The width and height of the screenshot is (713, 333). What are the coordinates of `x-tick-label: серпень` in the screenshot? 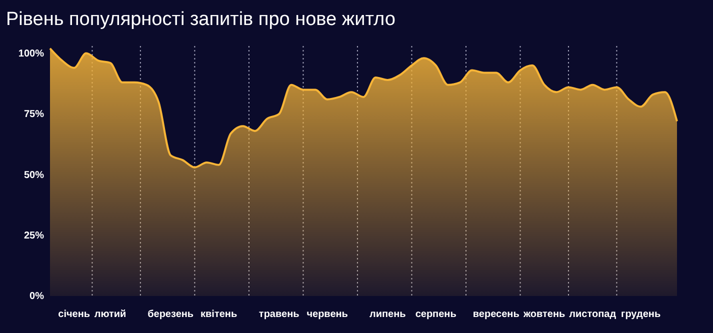 It's located at (435, 314).